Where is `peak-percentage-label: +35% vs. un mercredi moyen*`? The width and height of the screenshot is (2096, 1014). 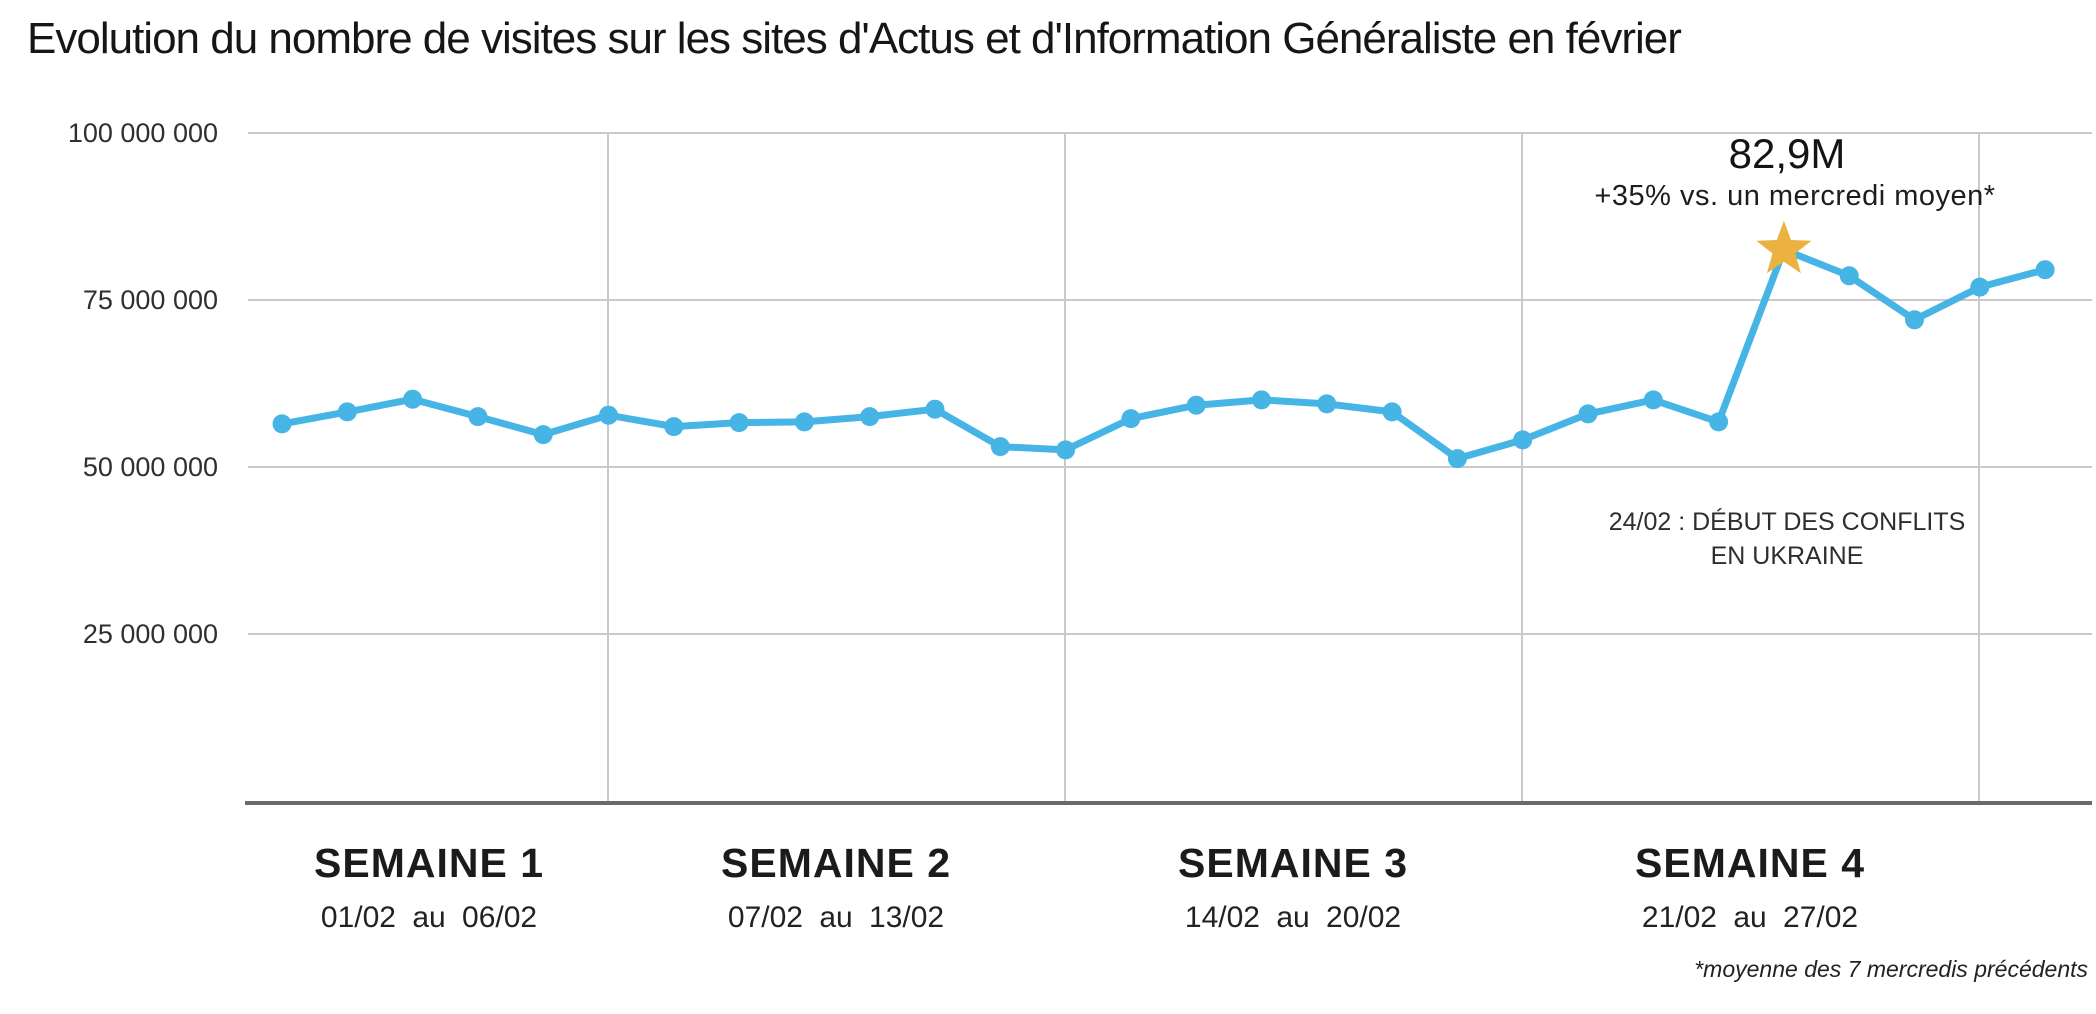
peak-percentage-label: +35% vs. un mercredi moyen* is located at coordinates (1795, 196).